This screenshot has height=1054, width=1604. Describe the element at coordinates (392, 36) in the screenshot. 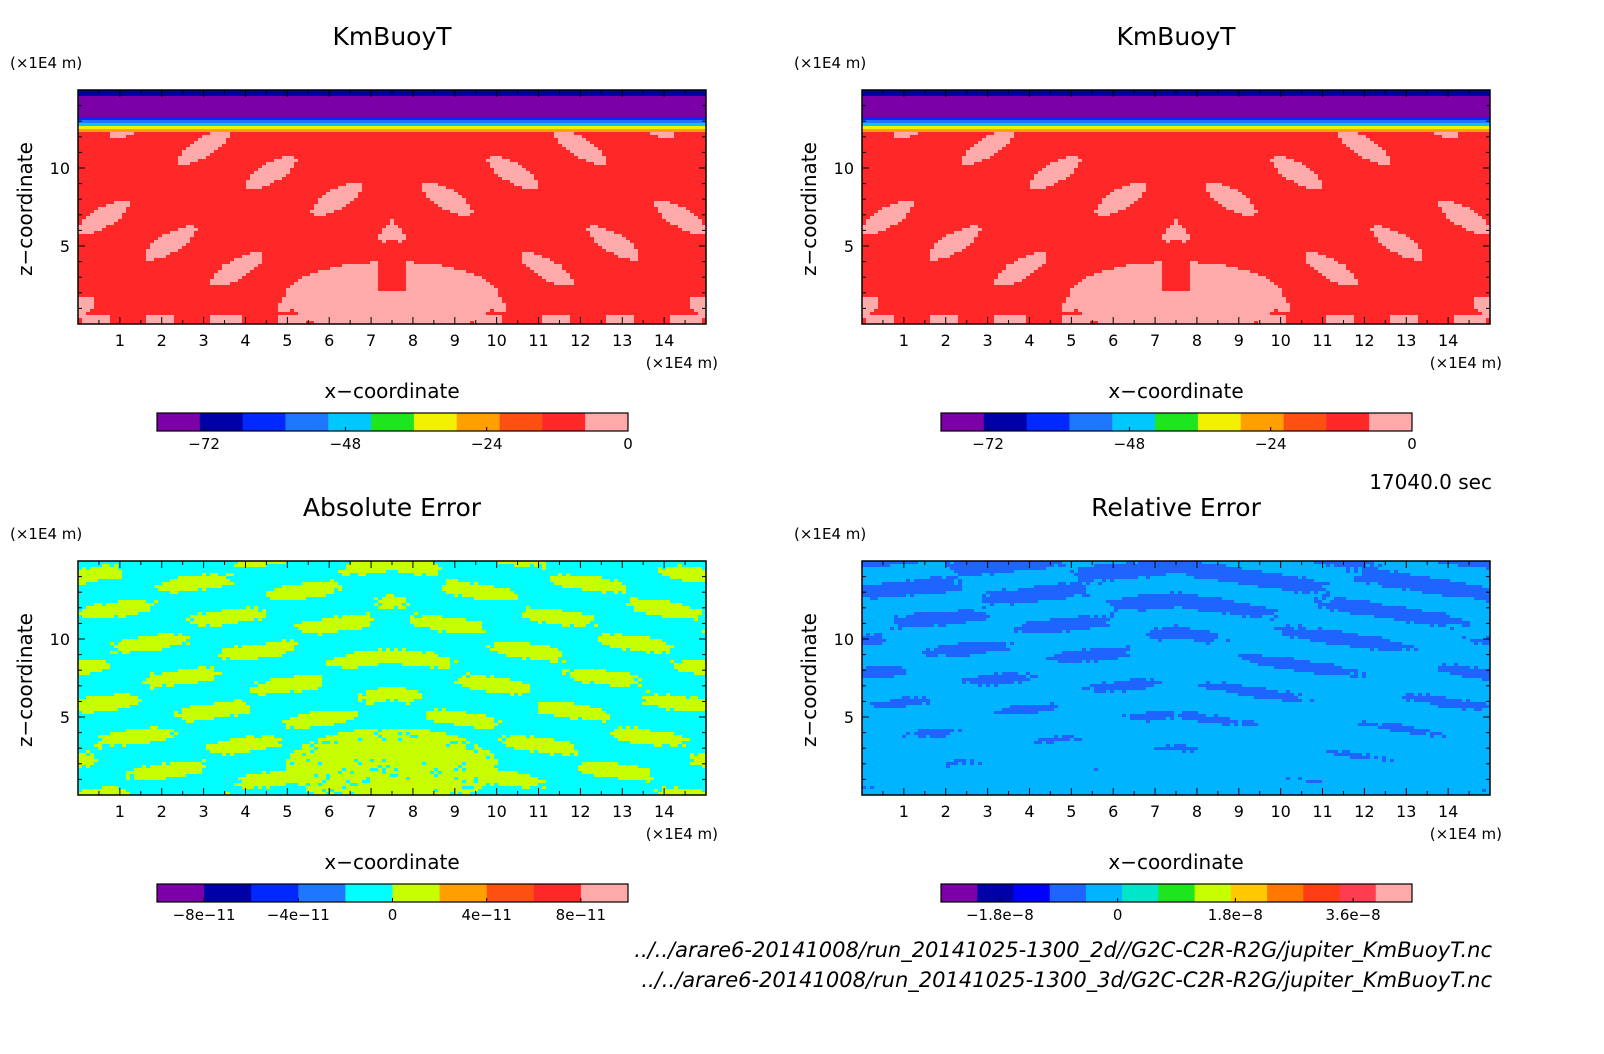

I see `chart-title: KmBuoyT` at that location.